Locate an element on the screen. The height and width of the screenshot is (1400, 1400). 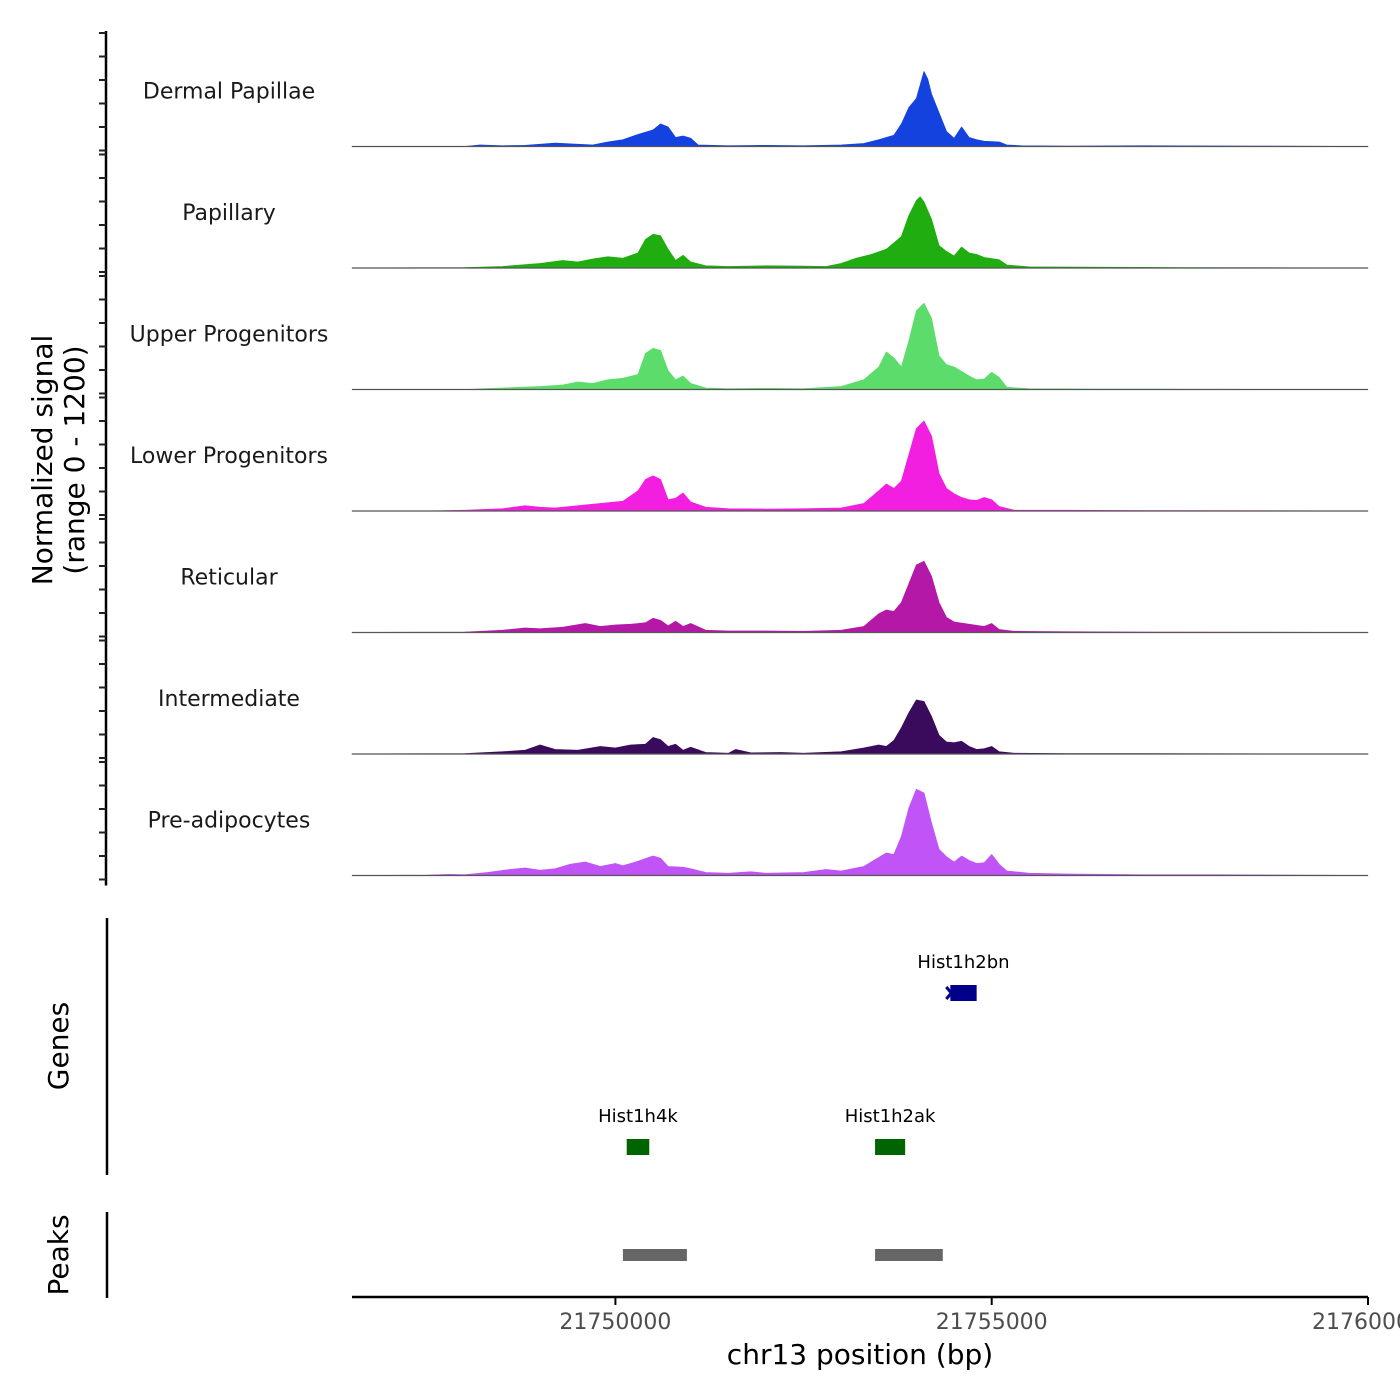
gene-annotation-track: Hist1h2bn Hist1h4k Hist1h2ak is located at coordinates (804, 1053).